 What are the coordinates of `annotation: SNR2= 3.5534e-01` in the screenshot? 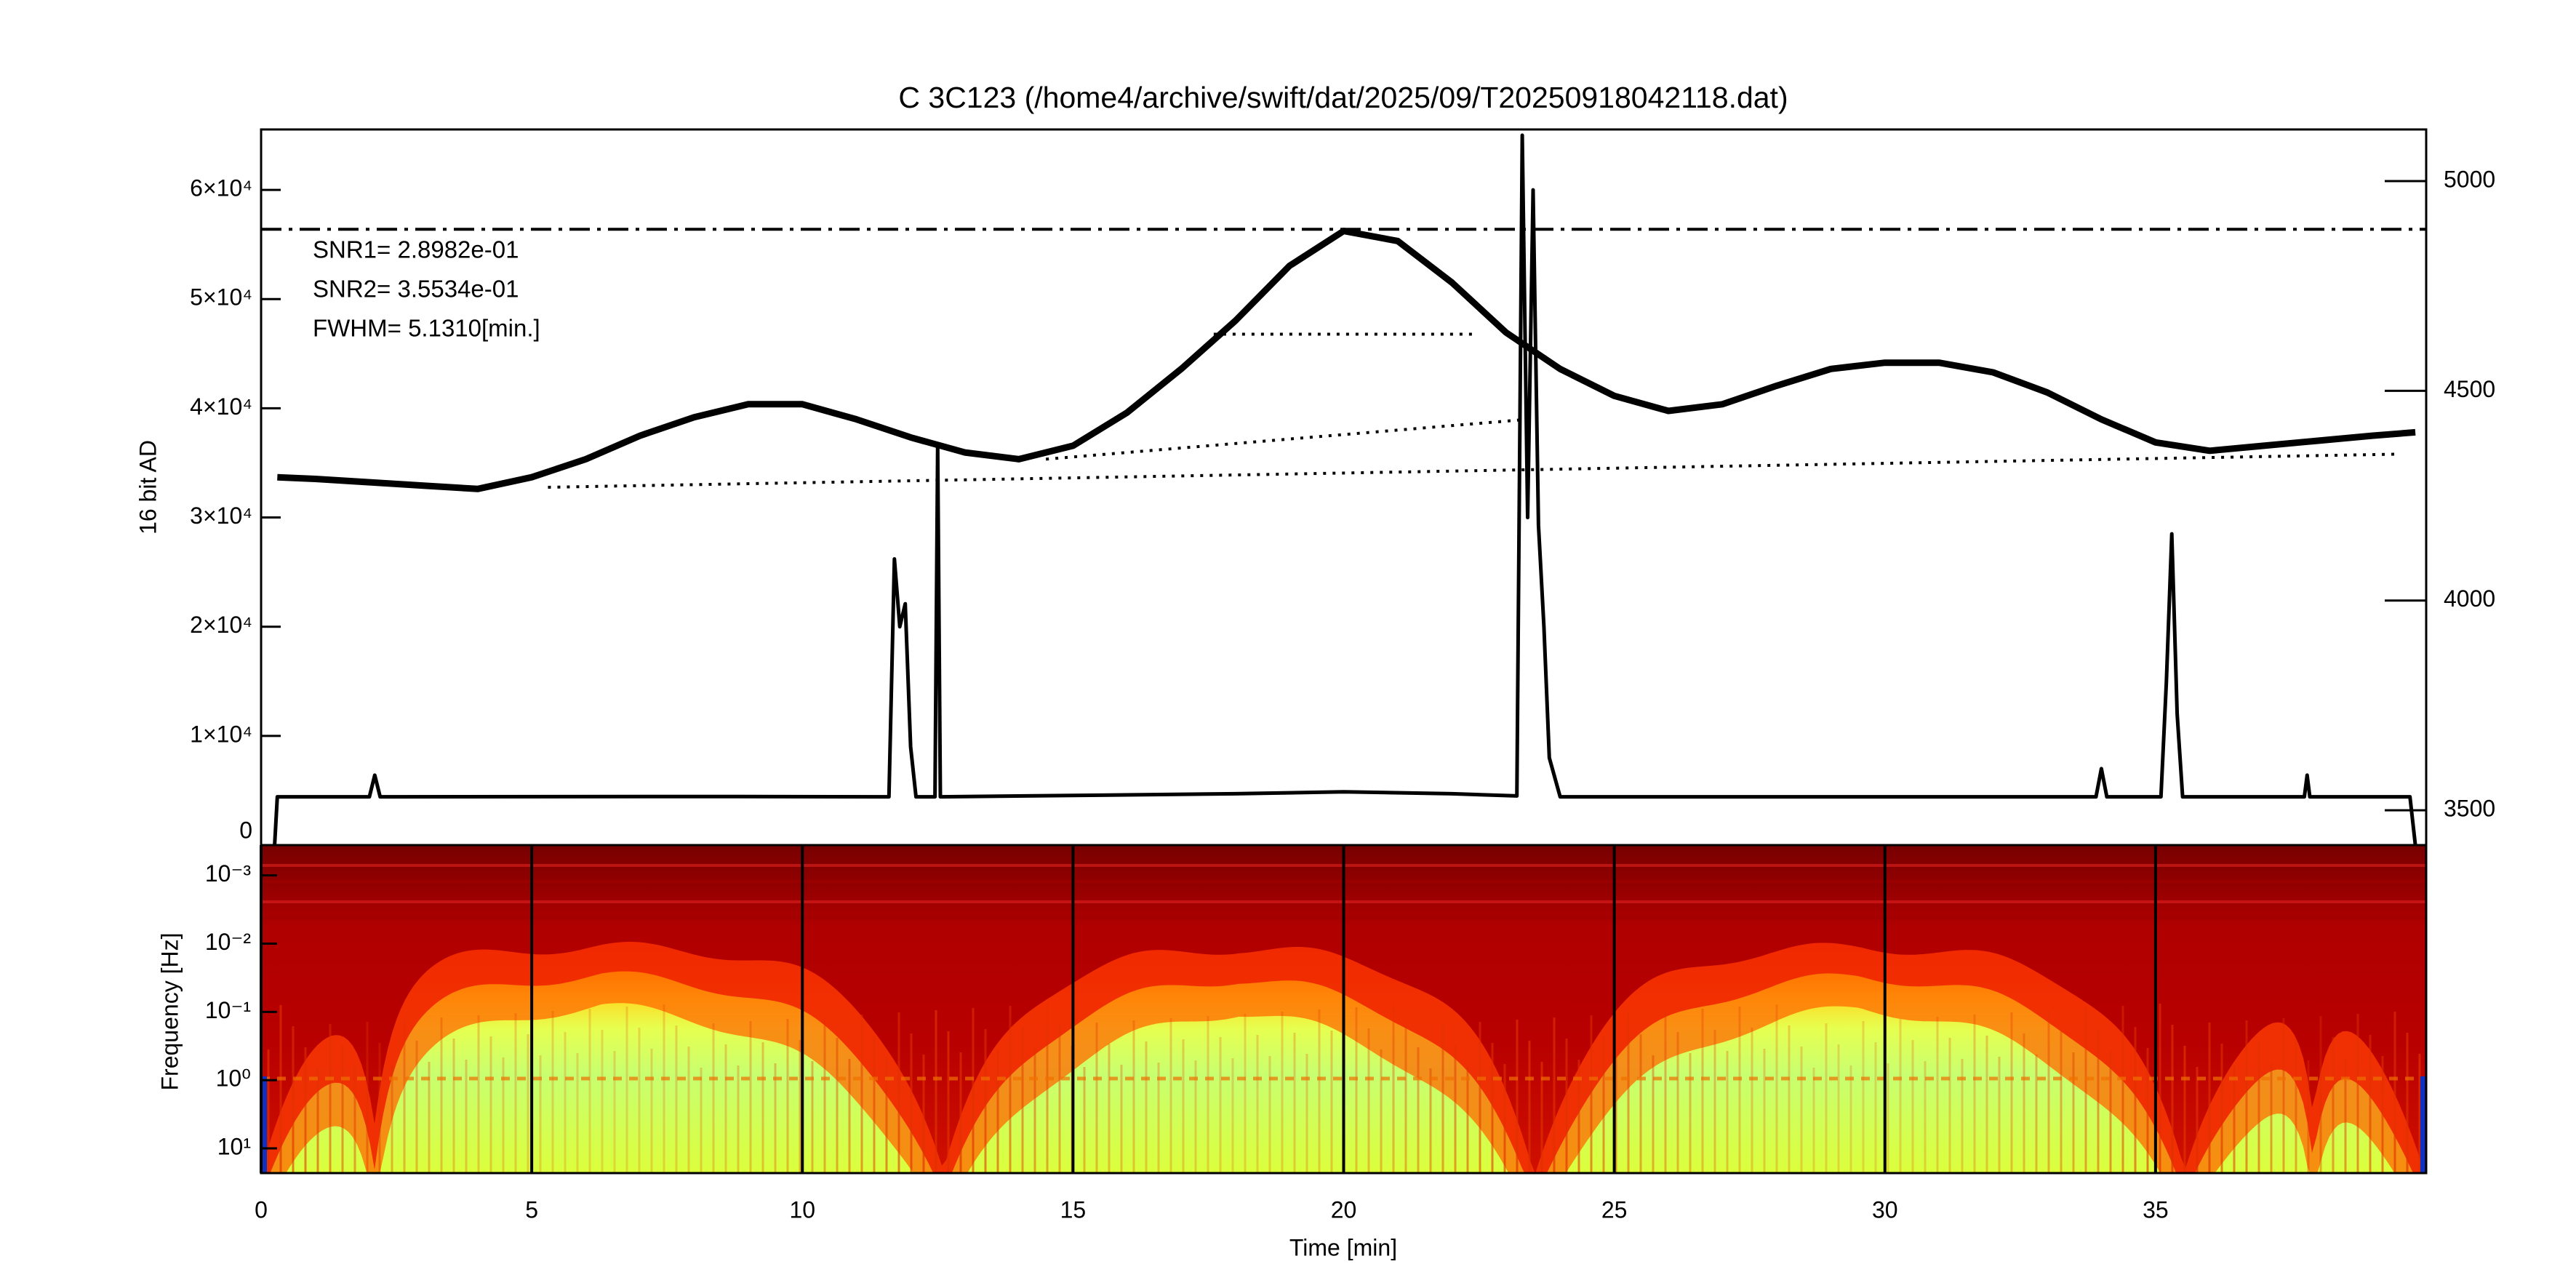 It's located at (416, 289).